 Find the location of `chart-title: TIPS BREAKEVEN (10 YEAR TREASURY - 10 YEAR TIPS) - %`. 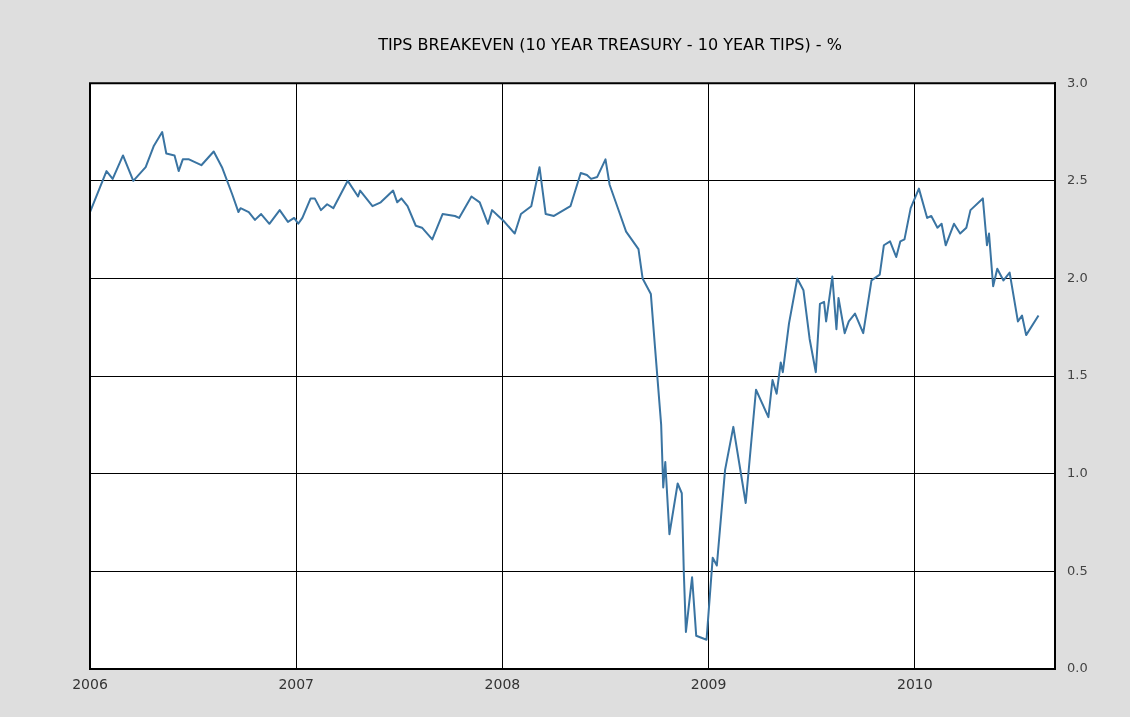

chart-title: TIPS BREAKEVEN (10 YEAR TREASURY - 10 YEAR TIPS) - % is located at coordinates (609, 44).